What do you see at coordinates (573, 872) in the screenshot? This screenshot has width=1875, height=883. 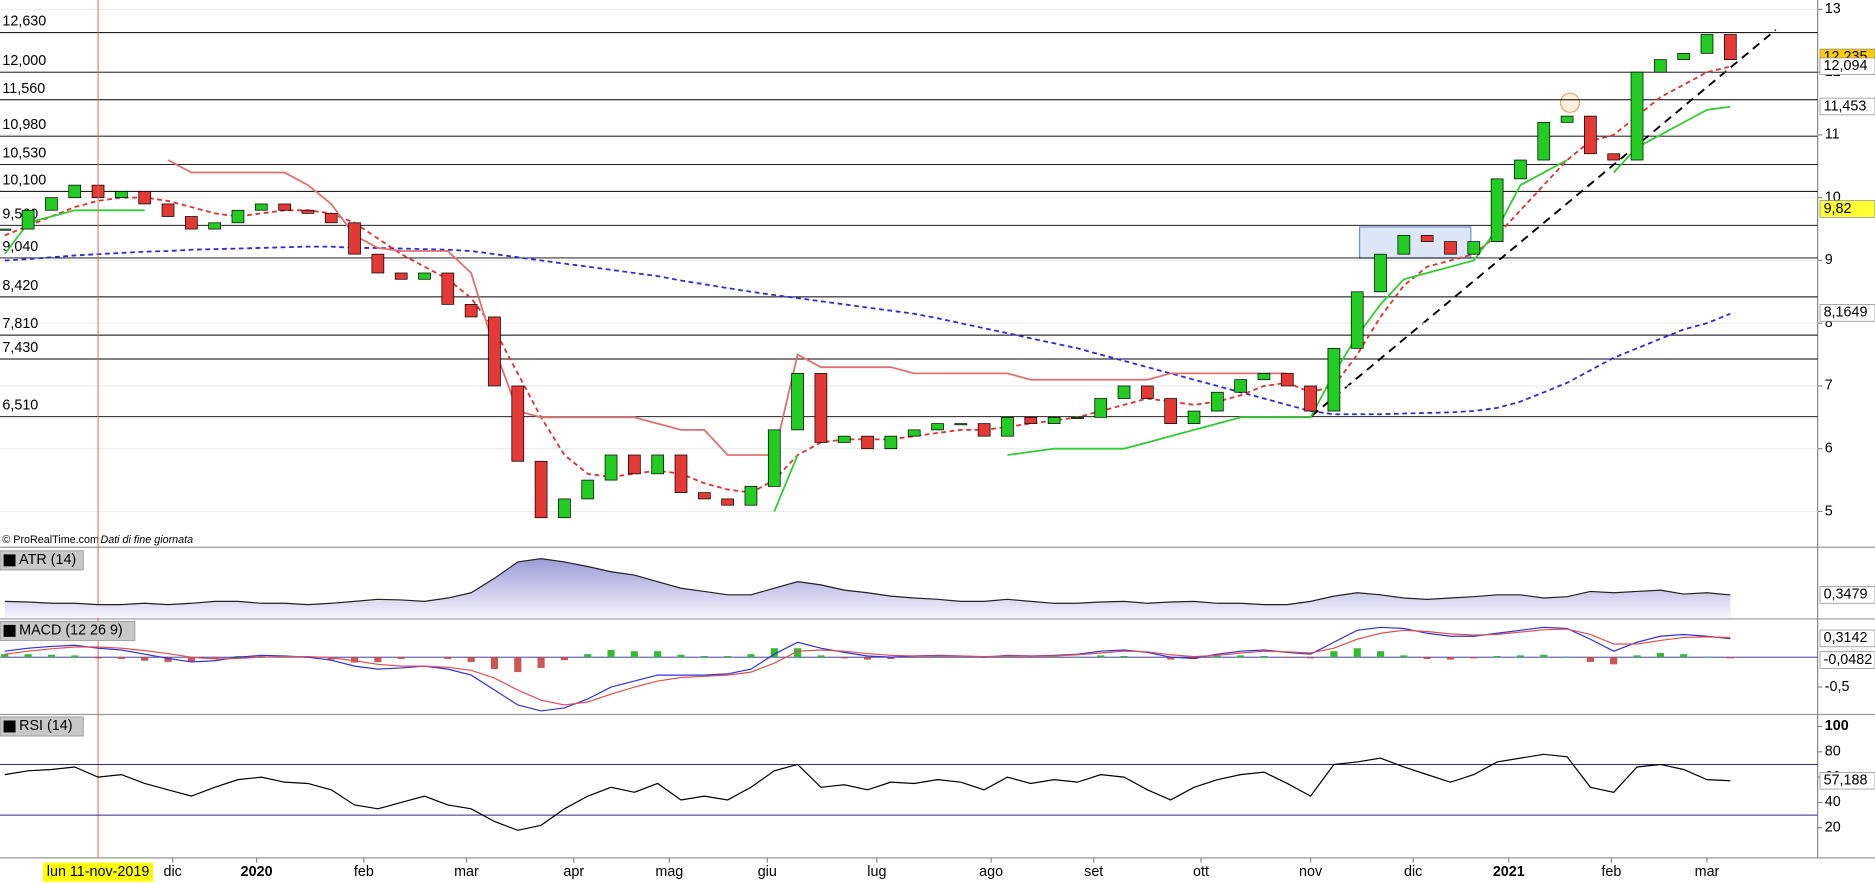 I see `x-tick-label: apr` at bounding box center [573, 872].